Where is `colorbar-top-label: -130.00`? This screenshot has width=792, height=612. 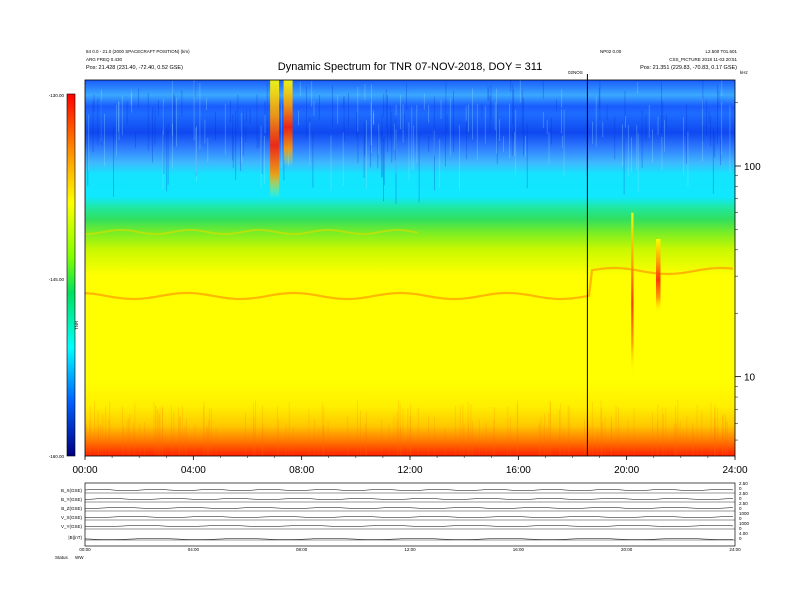 colorbar-top-label: -130.00 is located at coordinates (57, 95).